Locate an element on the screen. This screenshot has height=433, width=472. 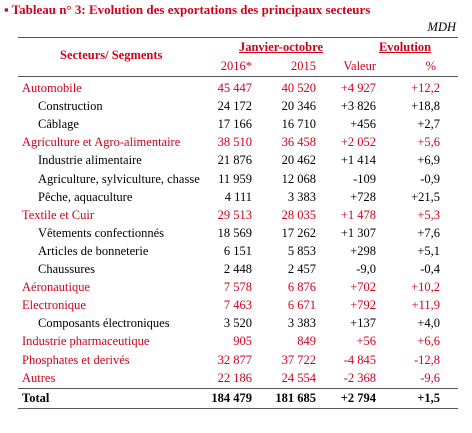
sector-value: +1 478 is located at coordinates (358, 214).